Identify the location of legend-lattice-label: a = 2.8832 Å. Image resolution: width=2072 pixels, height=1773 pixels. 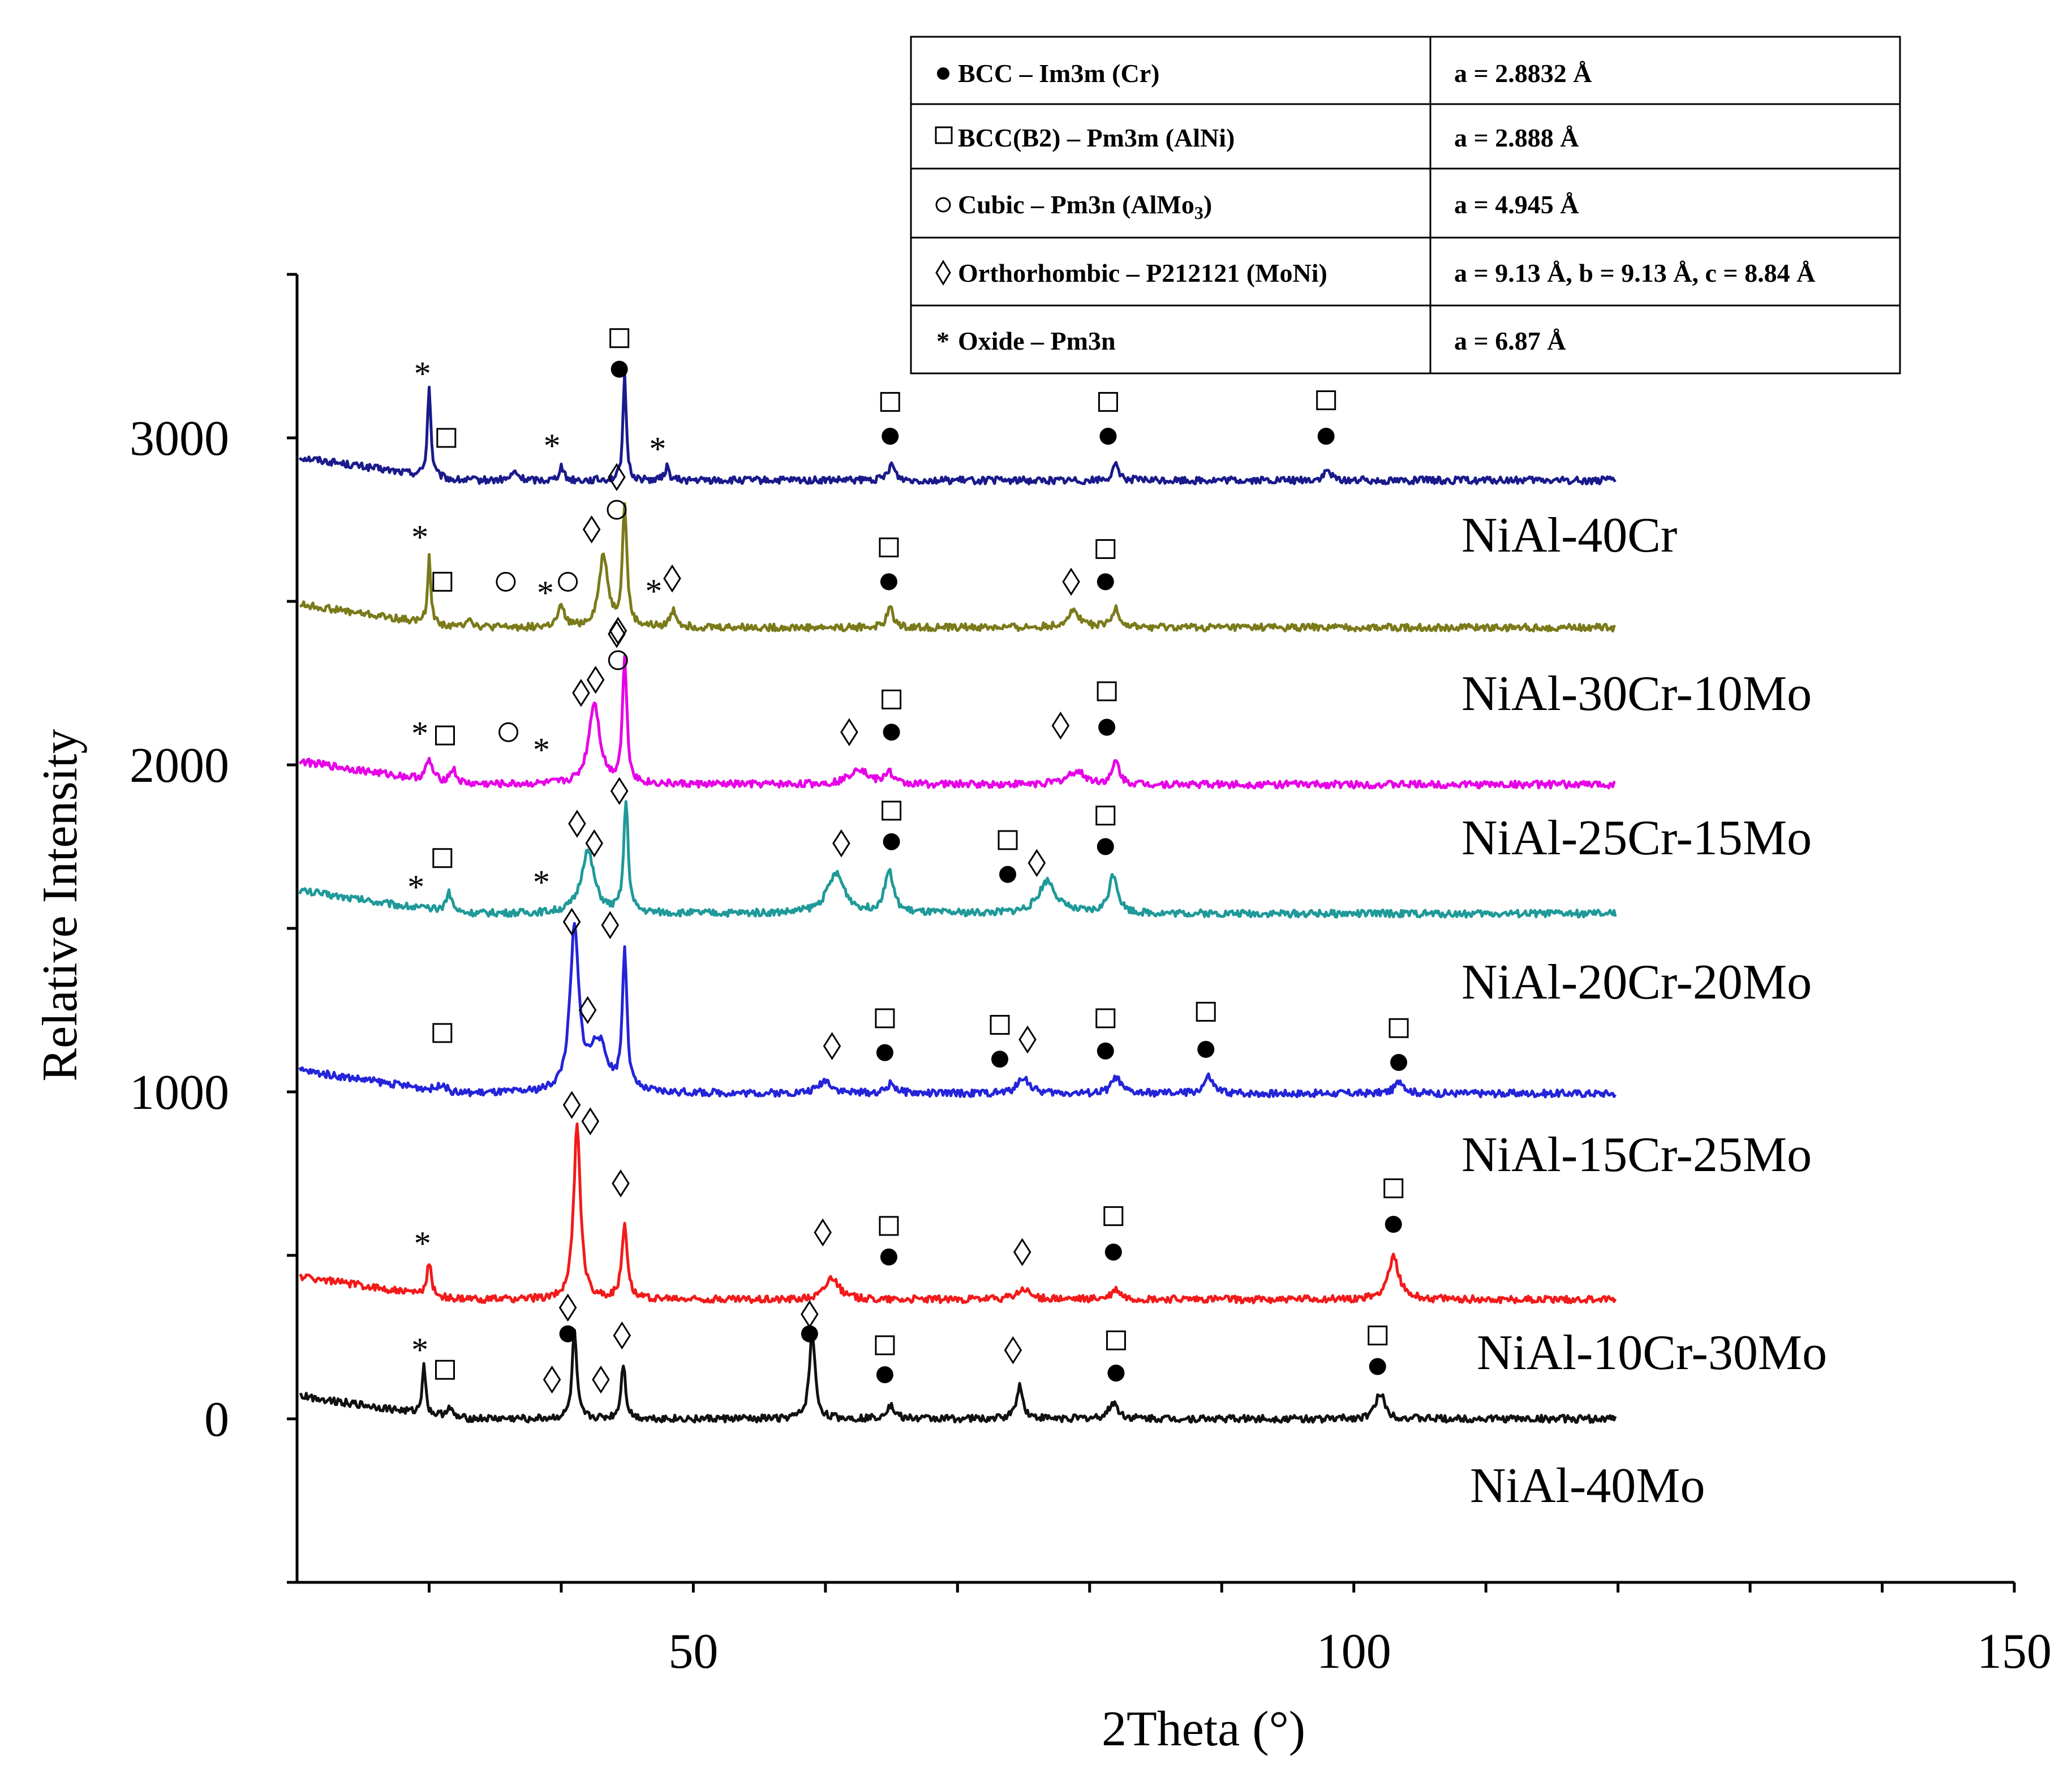
(1523, 73).